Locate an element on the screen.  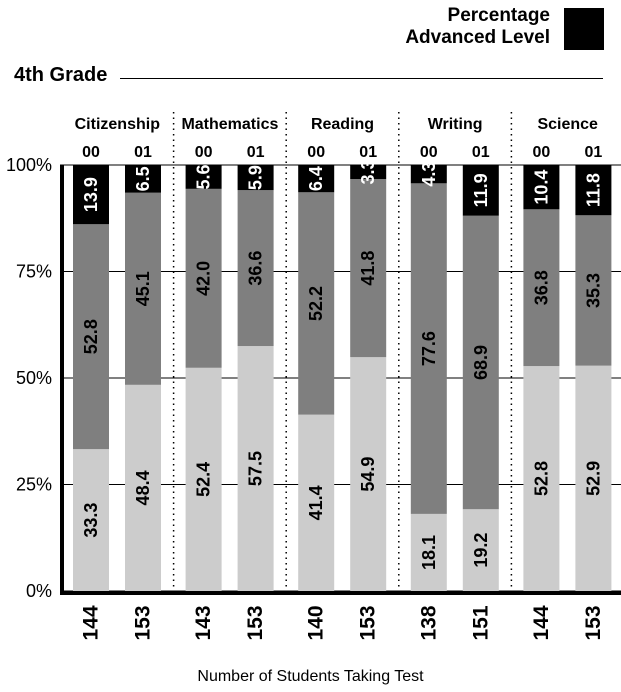
bar-value-label: 36.6 is located at coordinates (256, 268).